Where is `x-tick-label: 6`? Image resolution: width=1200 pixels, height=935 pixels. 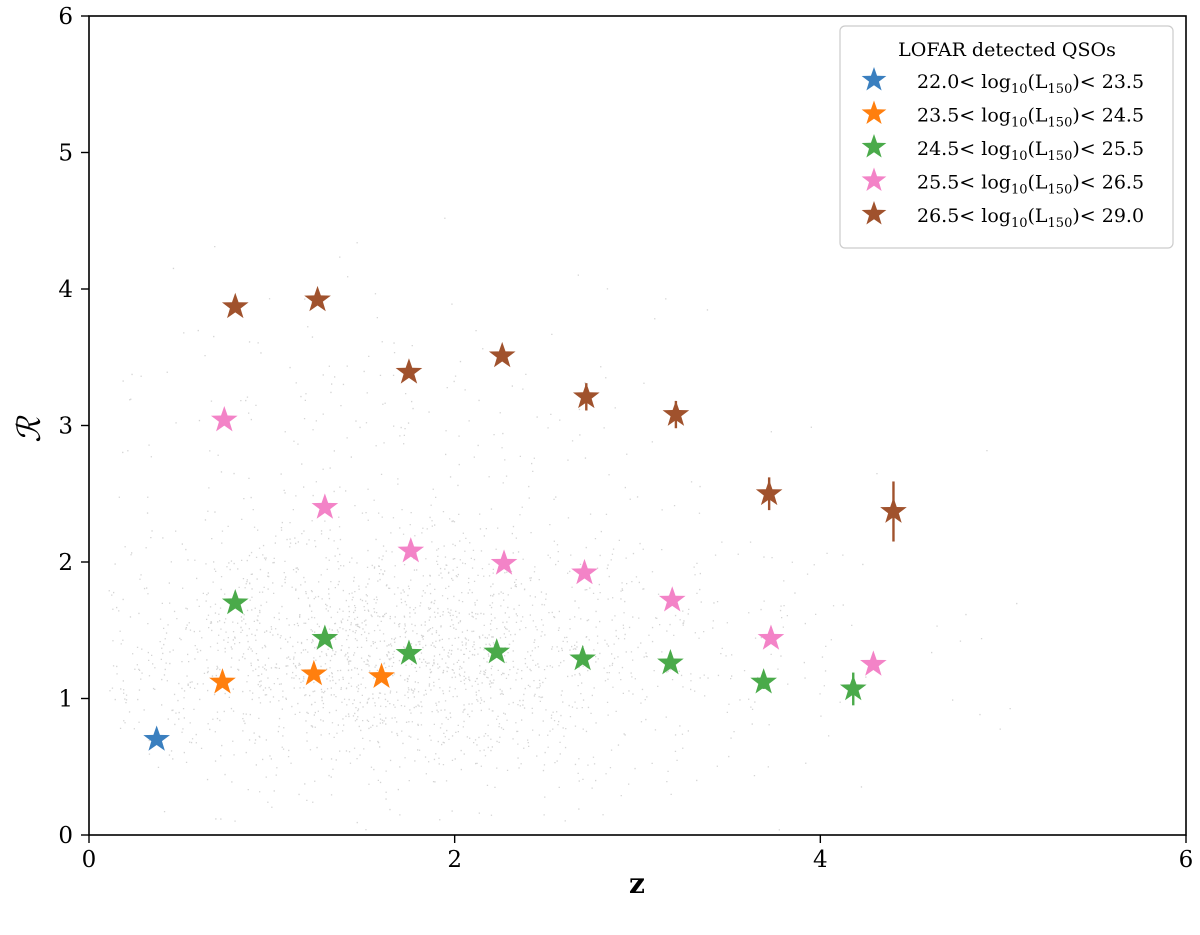
x-tick-label: 6 is located at coordinates (1186, 860).